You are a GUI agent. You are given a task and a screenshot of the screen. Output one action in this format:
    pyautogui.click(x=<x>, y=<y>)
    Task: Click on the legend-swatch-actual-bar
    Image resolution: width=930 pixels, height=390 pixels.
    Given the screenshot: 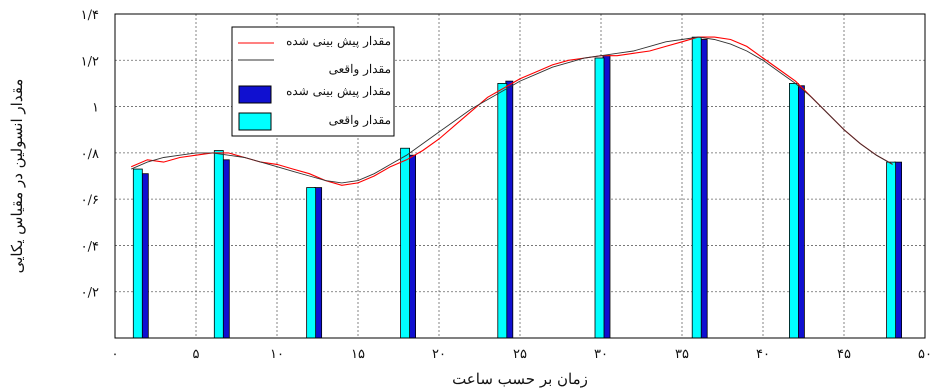 What is the action you would take?
    pyautogui.click(x=255, y=121)
    